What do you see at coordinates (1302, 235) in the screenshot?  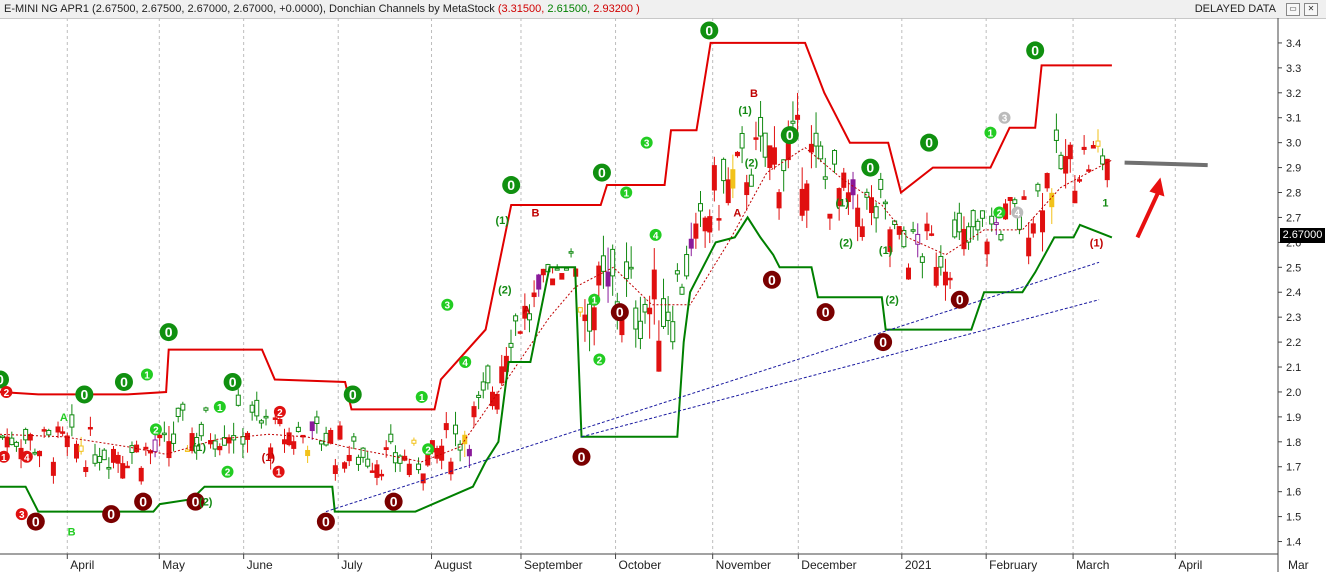 I see `last-price-label: 2.67000` at bounding box center [1302, 235].